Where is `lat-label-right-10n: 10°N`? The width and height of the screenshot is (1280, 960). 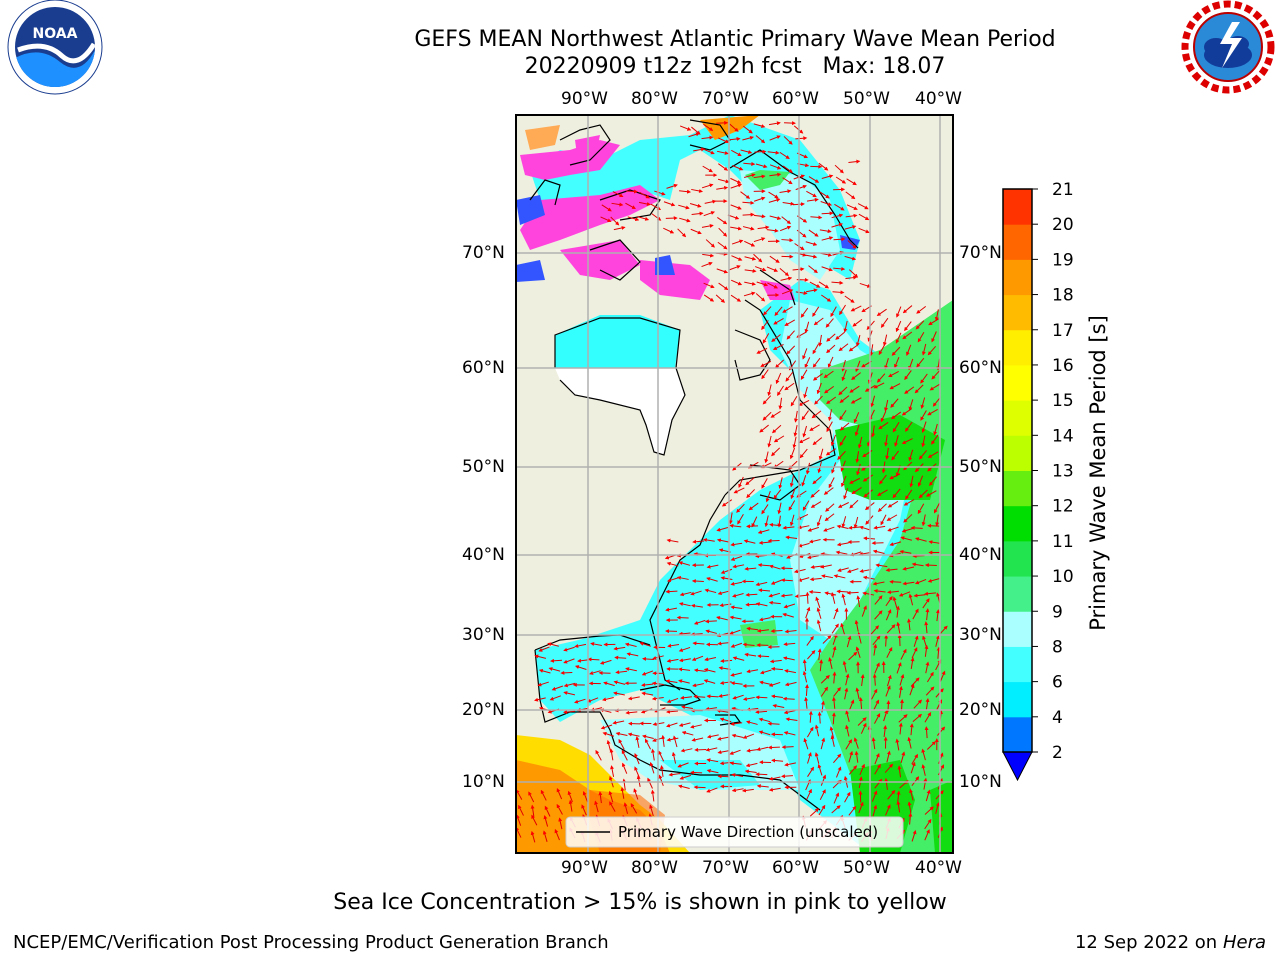 lat-label-right-10n: 10°N is located at coordinates (980, 782).